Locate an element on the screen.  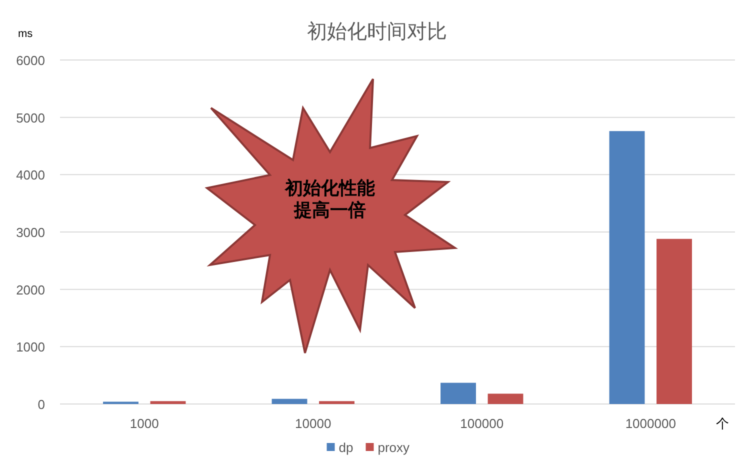
annotation: 提高一倍 is located at coordinates (329, 210).